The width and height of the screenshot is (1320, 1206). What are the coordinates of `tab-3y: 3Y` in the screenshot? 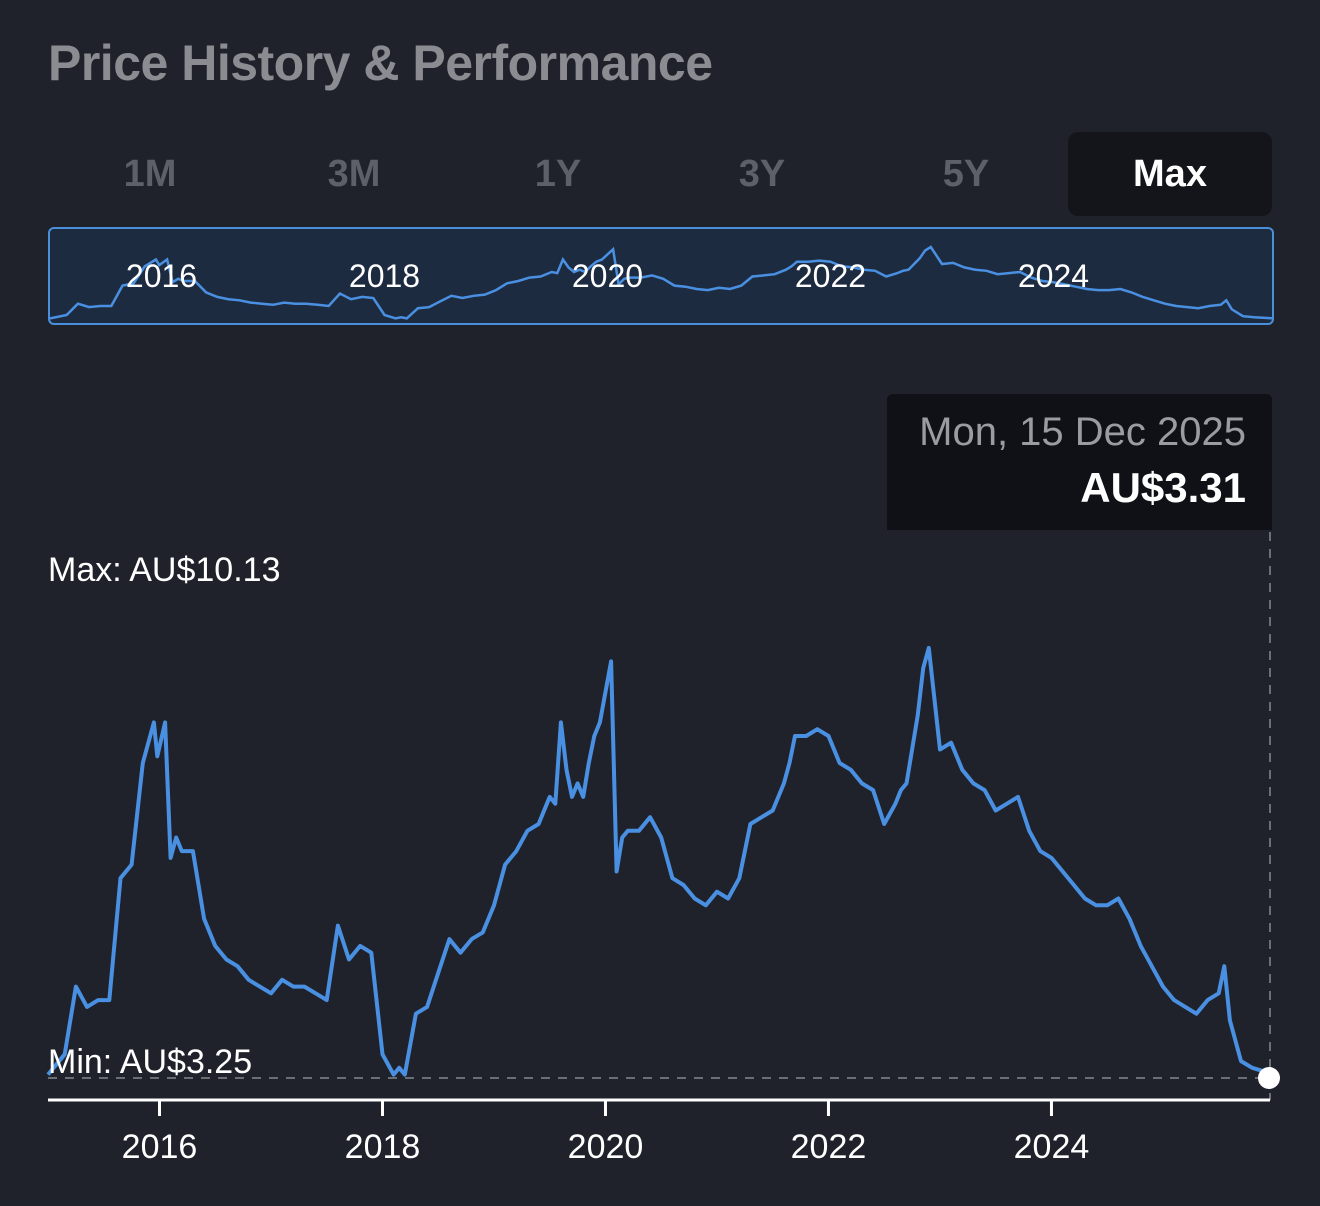 It's located at (762, 173).